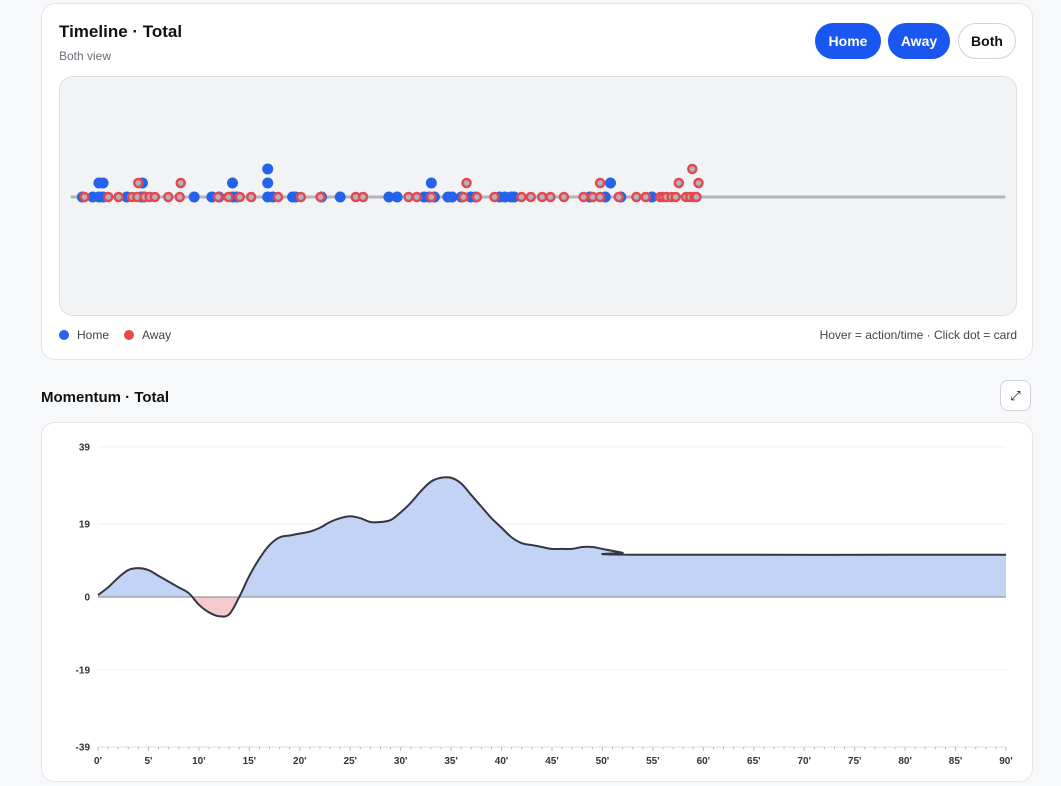  I want to click on momentum-title: Momentum · Total, so click(105, 397).